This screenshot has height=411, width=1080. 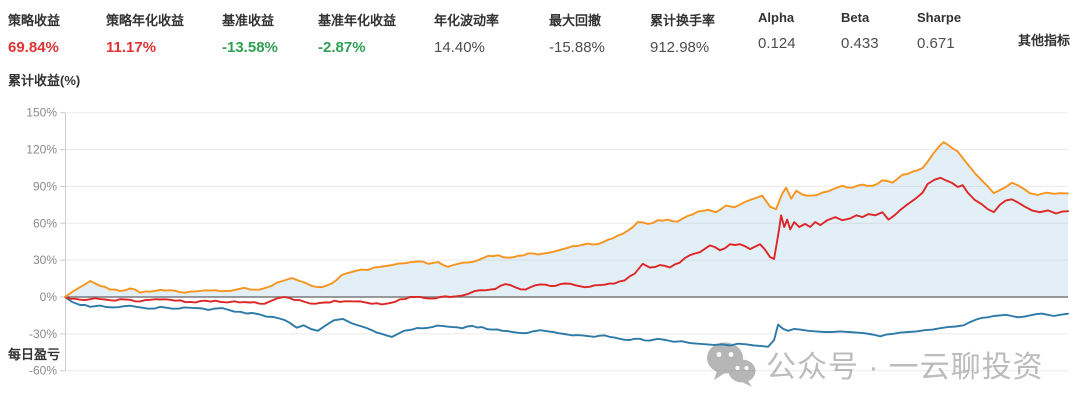 I want to click on metric-annualized-volatility: 年化波动率 14.40%, so click(x=466, y=33).